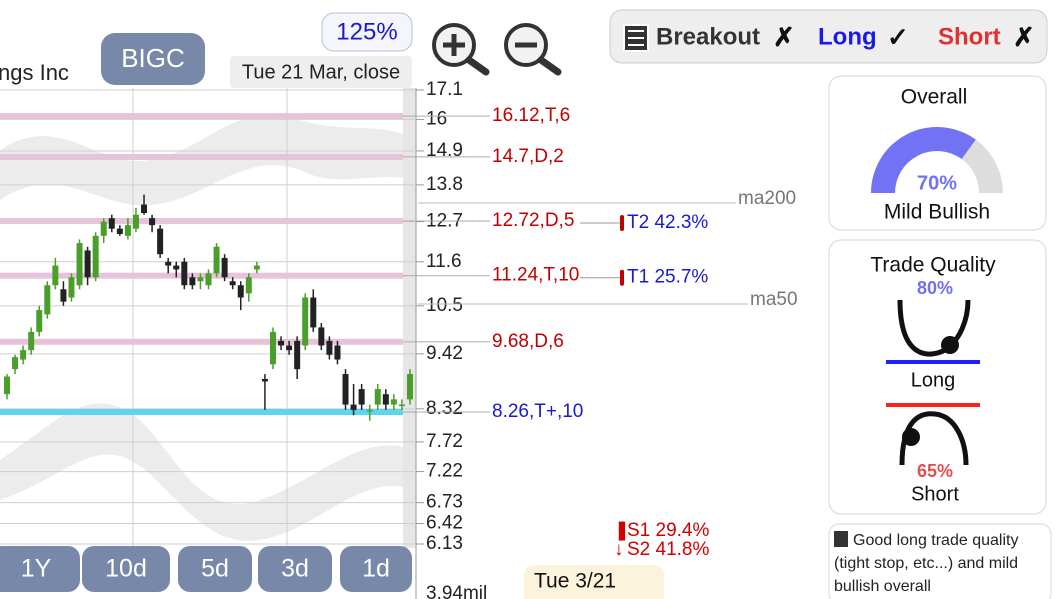 This screenshot has height=599, width=1055. I want to click on period-label: 5d, so click(215, 569).